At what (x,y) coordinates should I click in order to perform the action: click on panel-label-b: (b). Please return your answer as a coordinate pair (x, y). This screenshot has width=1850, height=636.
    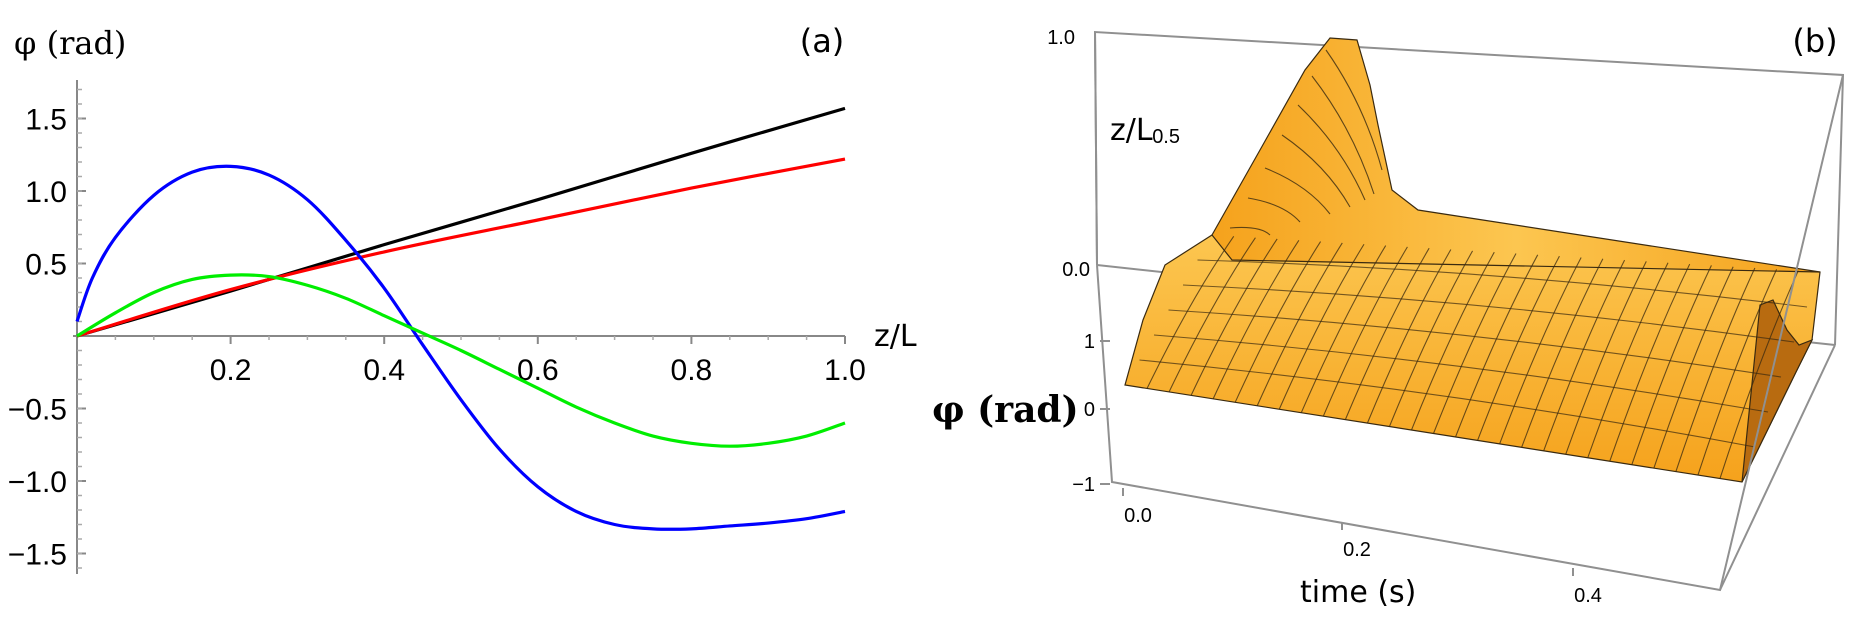
    Looking at the image, I should click on (1814, 41).